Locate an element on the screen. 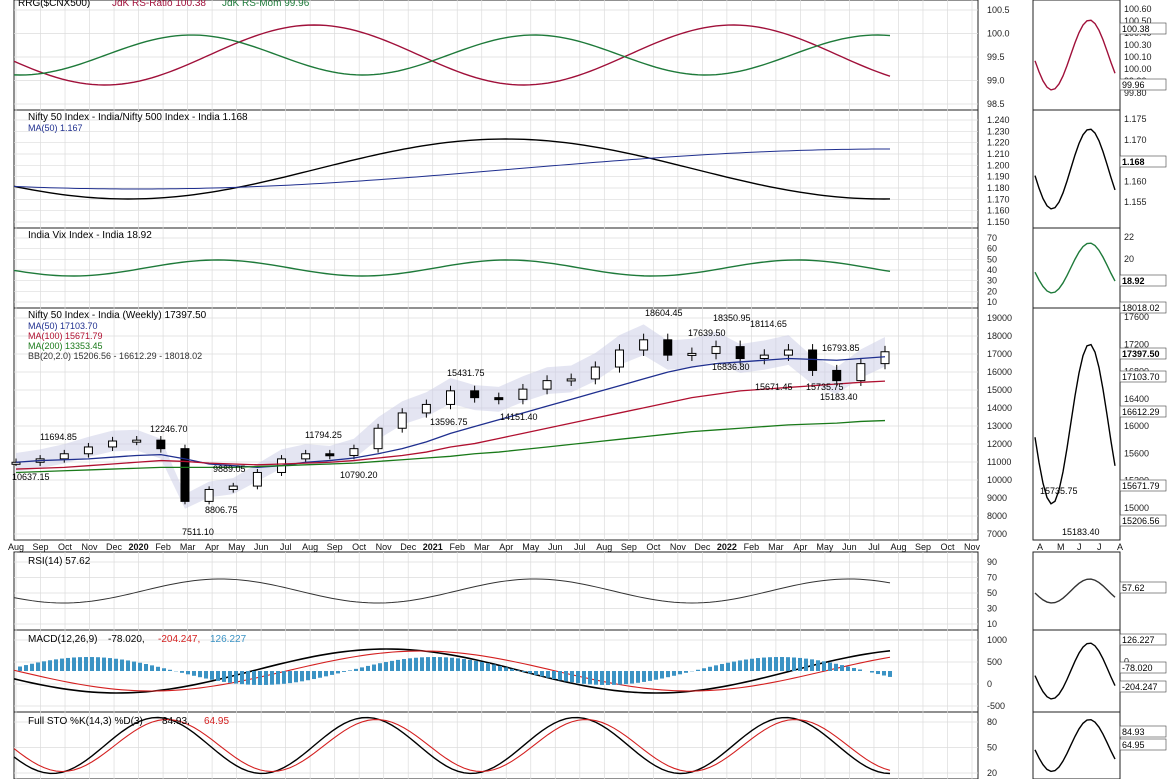 This screenshot has width=1170, height=784. x-label-13: Sep is located at coordinates (335, 547).